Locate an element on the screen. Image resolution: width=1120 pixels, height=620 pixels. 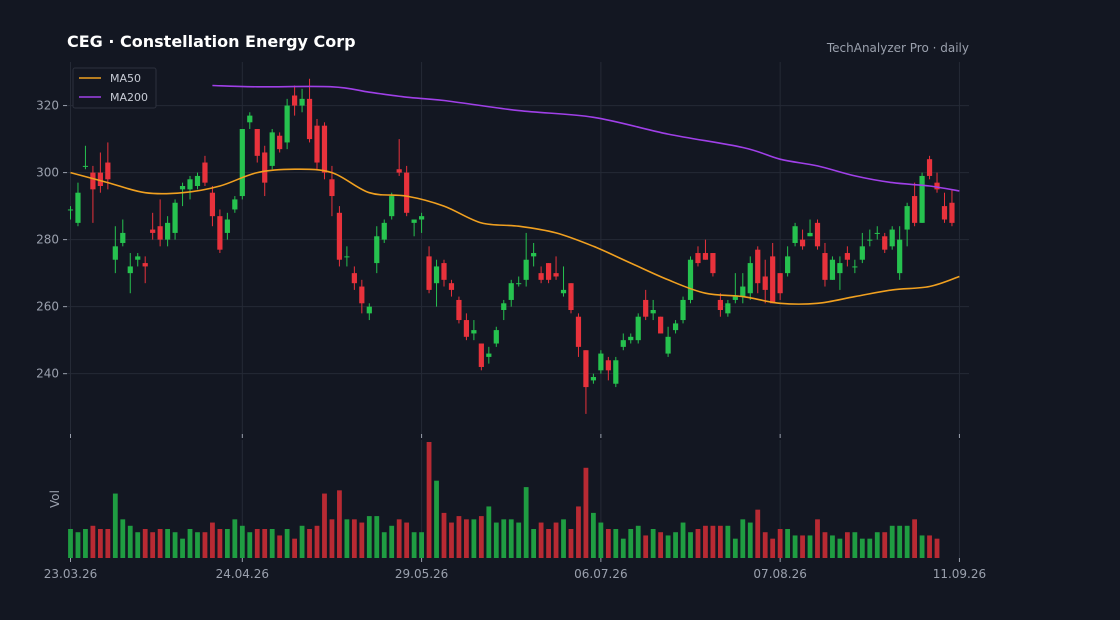
price-tick-label: 320 is located at coordinates (47, 106).